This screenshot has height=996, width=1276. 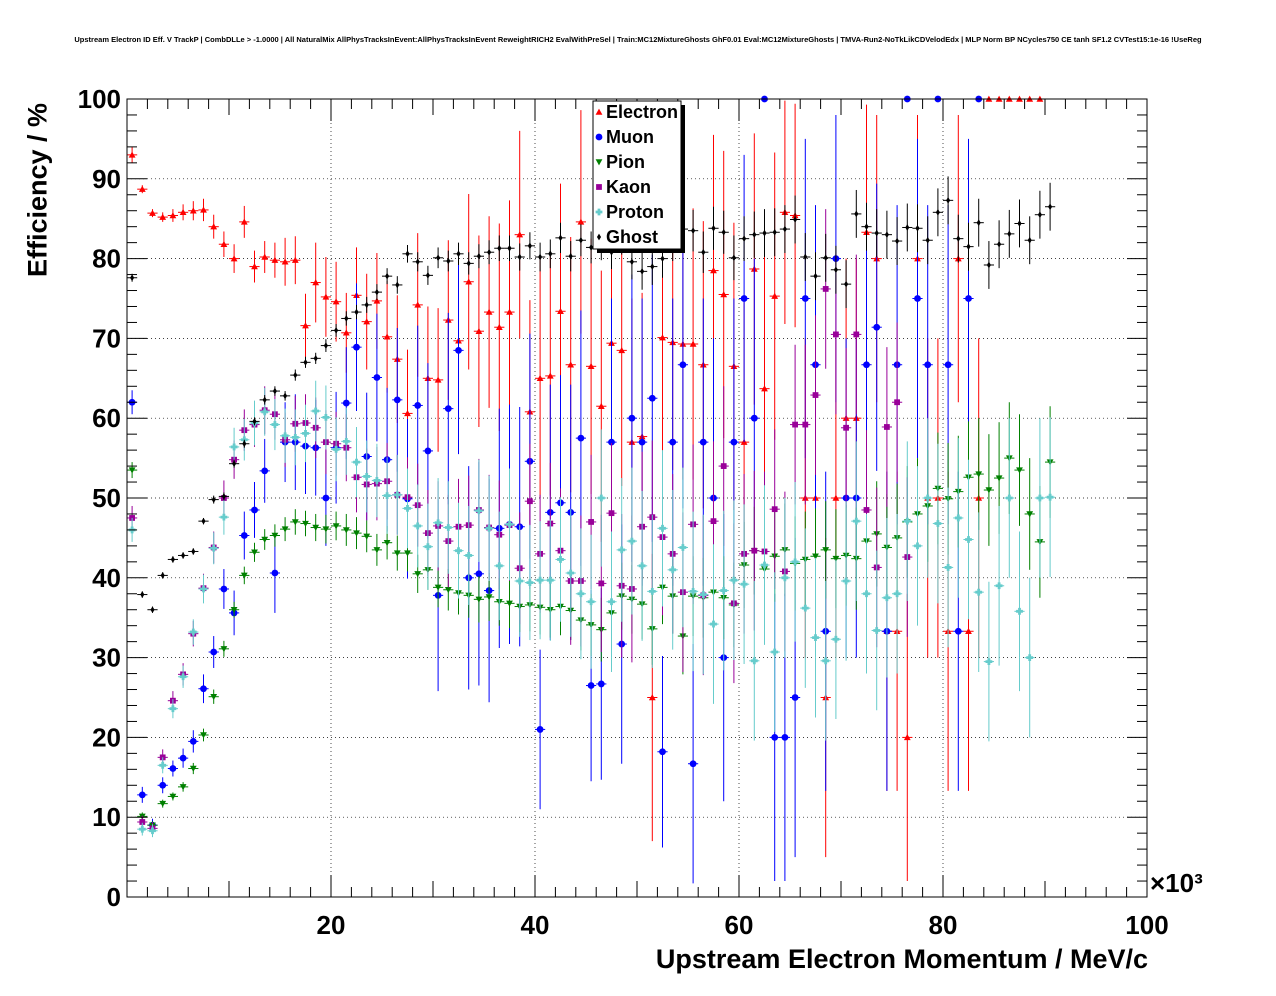 What do you see at coordinates (846, 427) in the screenshot?
I see `kaon-point` at bounding box center [846, 427].